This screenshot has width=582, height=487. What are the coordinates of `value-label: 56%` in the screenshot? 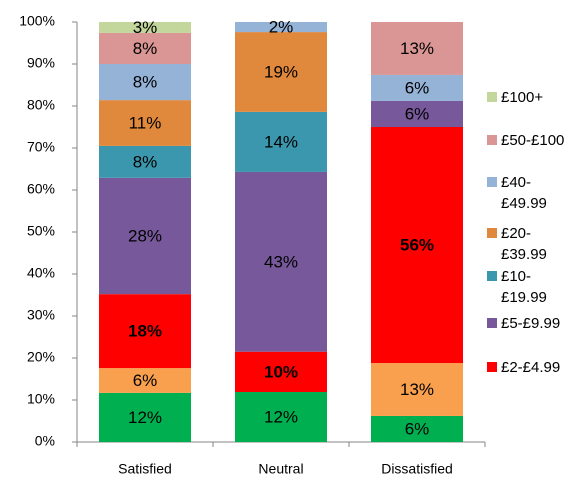 It's located at (417, 245).